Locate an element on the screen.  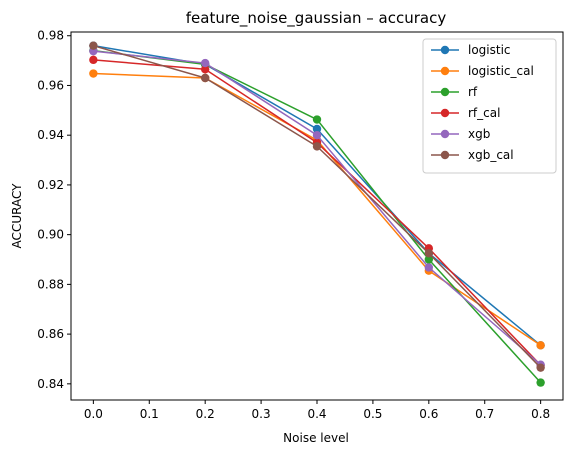
y-tick-label: 0.86 is located at coordinates (50, 334).